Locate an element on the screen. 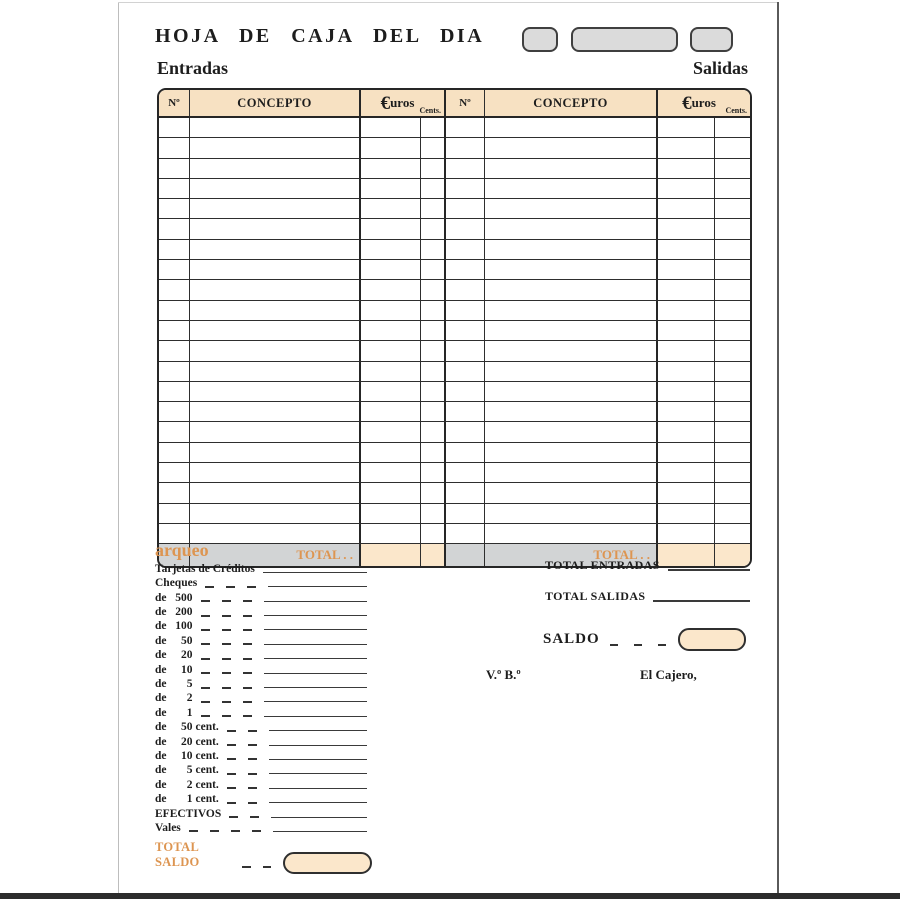 This screenshot has width=900, height=900. arqueo-row: de 1 is located at coordinates (261, 713).